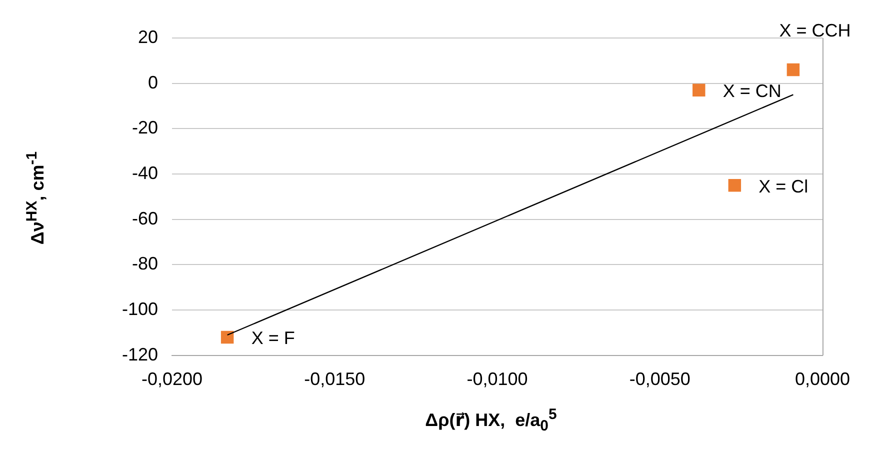  I want to click on y-tick-label: -60, so click(145, 218).